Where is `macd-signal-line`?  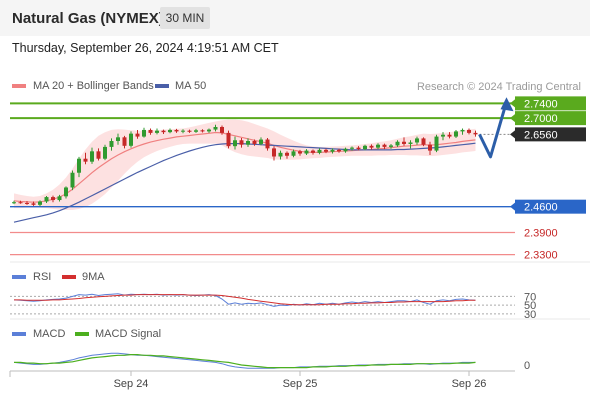
macd-signal-line is located at coordinates (245, 361).